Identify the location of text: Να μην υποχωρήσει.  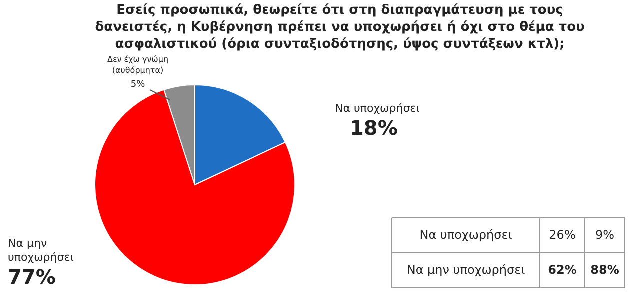
(466, 270).